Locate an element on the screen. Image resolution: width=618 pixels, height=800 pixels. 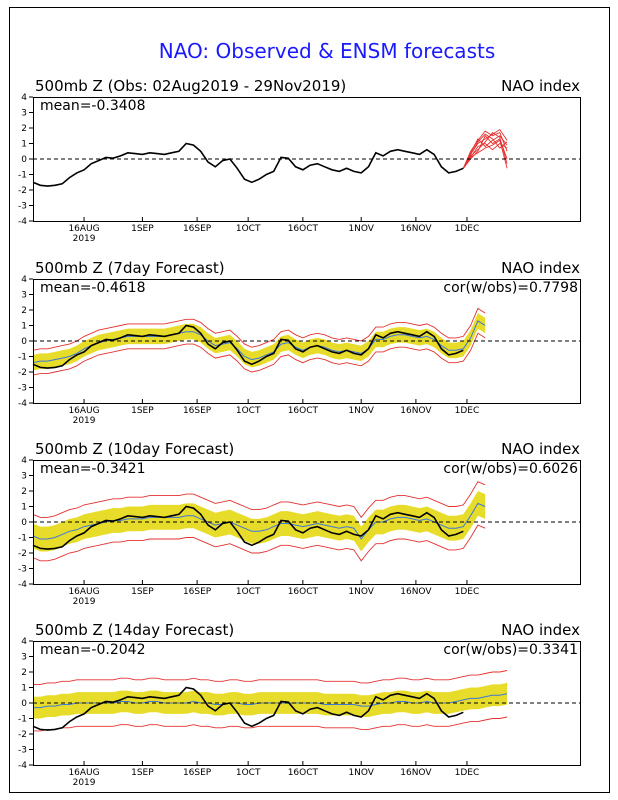
panel-title: 500mb Z (Obs: 02Aug2019 - 29Nov2019) is located at coordinates (190, 86).